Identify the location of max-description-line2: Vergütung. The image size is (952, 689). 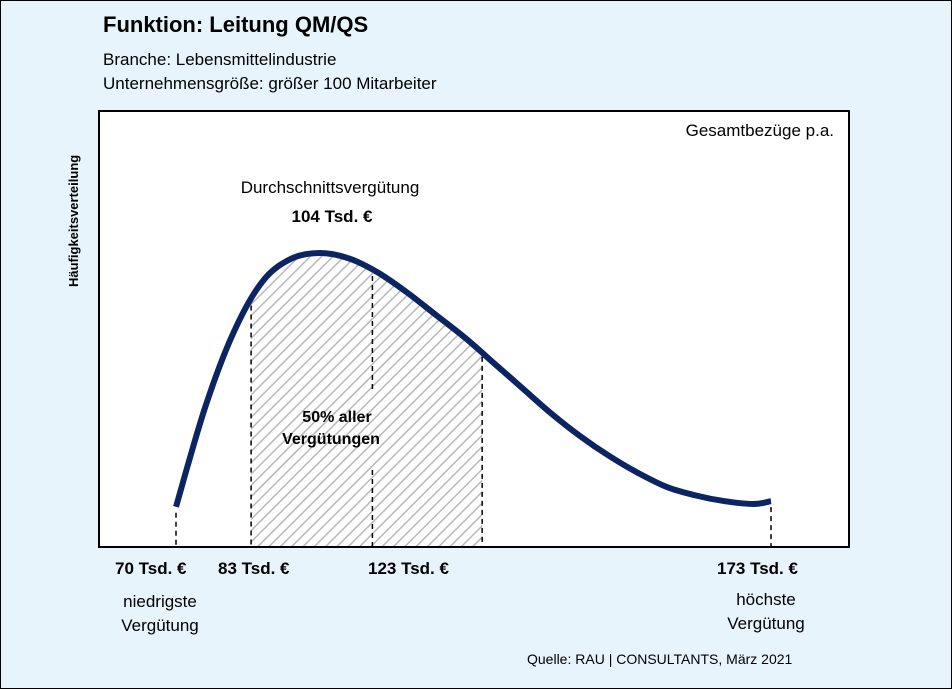
(766, 623).